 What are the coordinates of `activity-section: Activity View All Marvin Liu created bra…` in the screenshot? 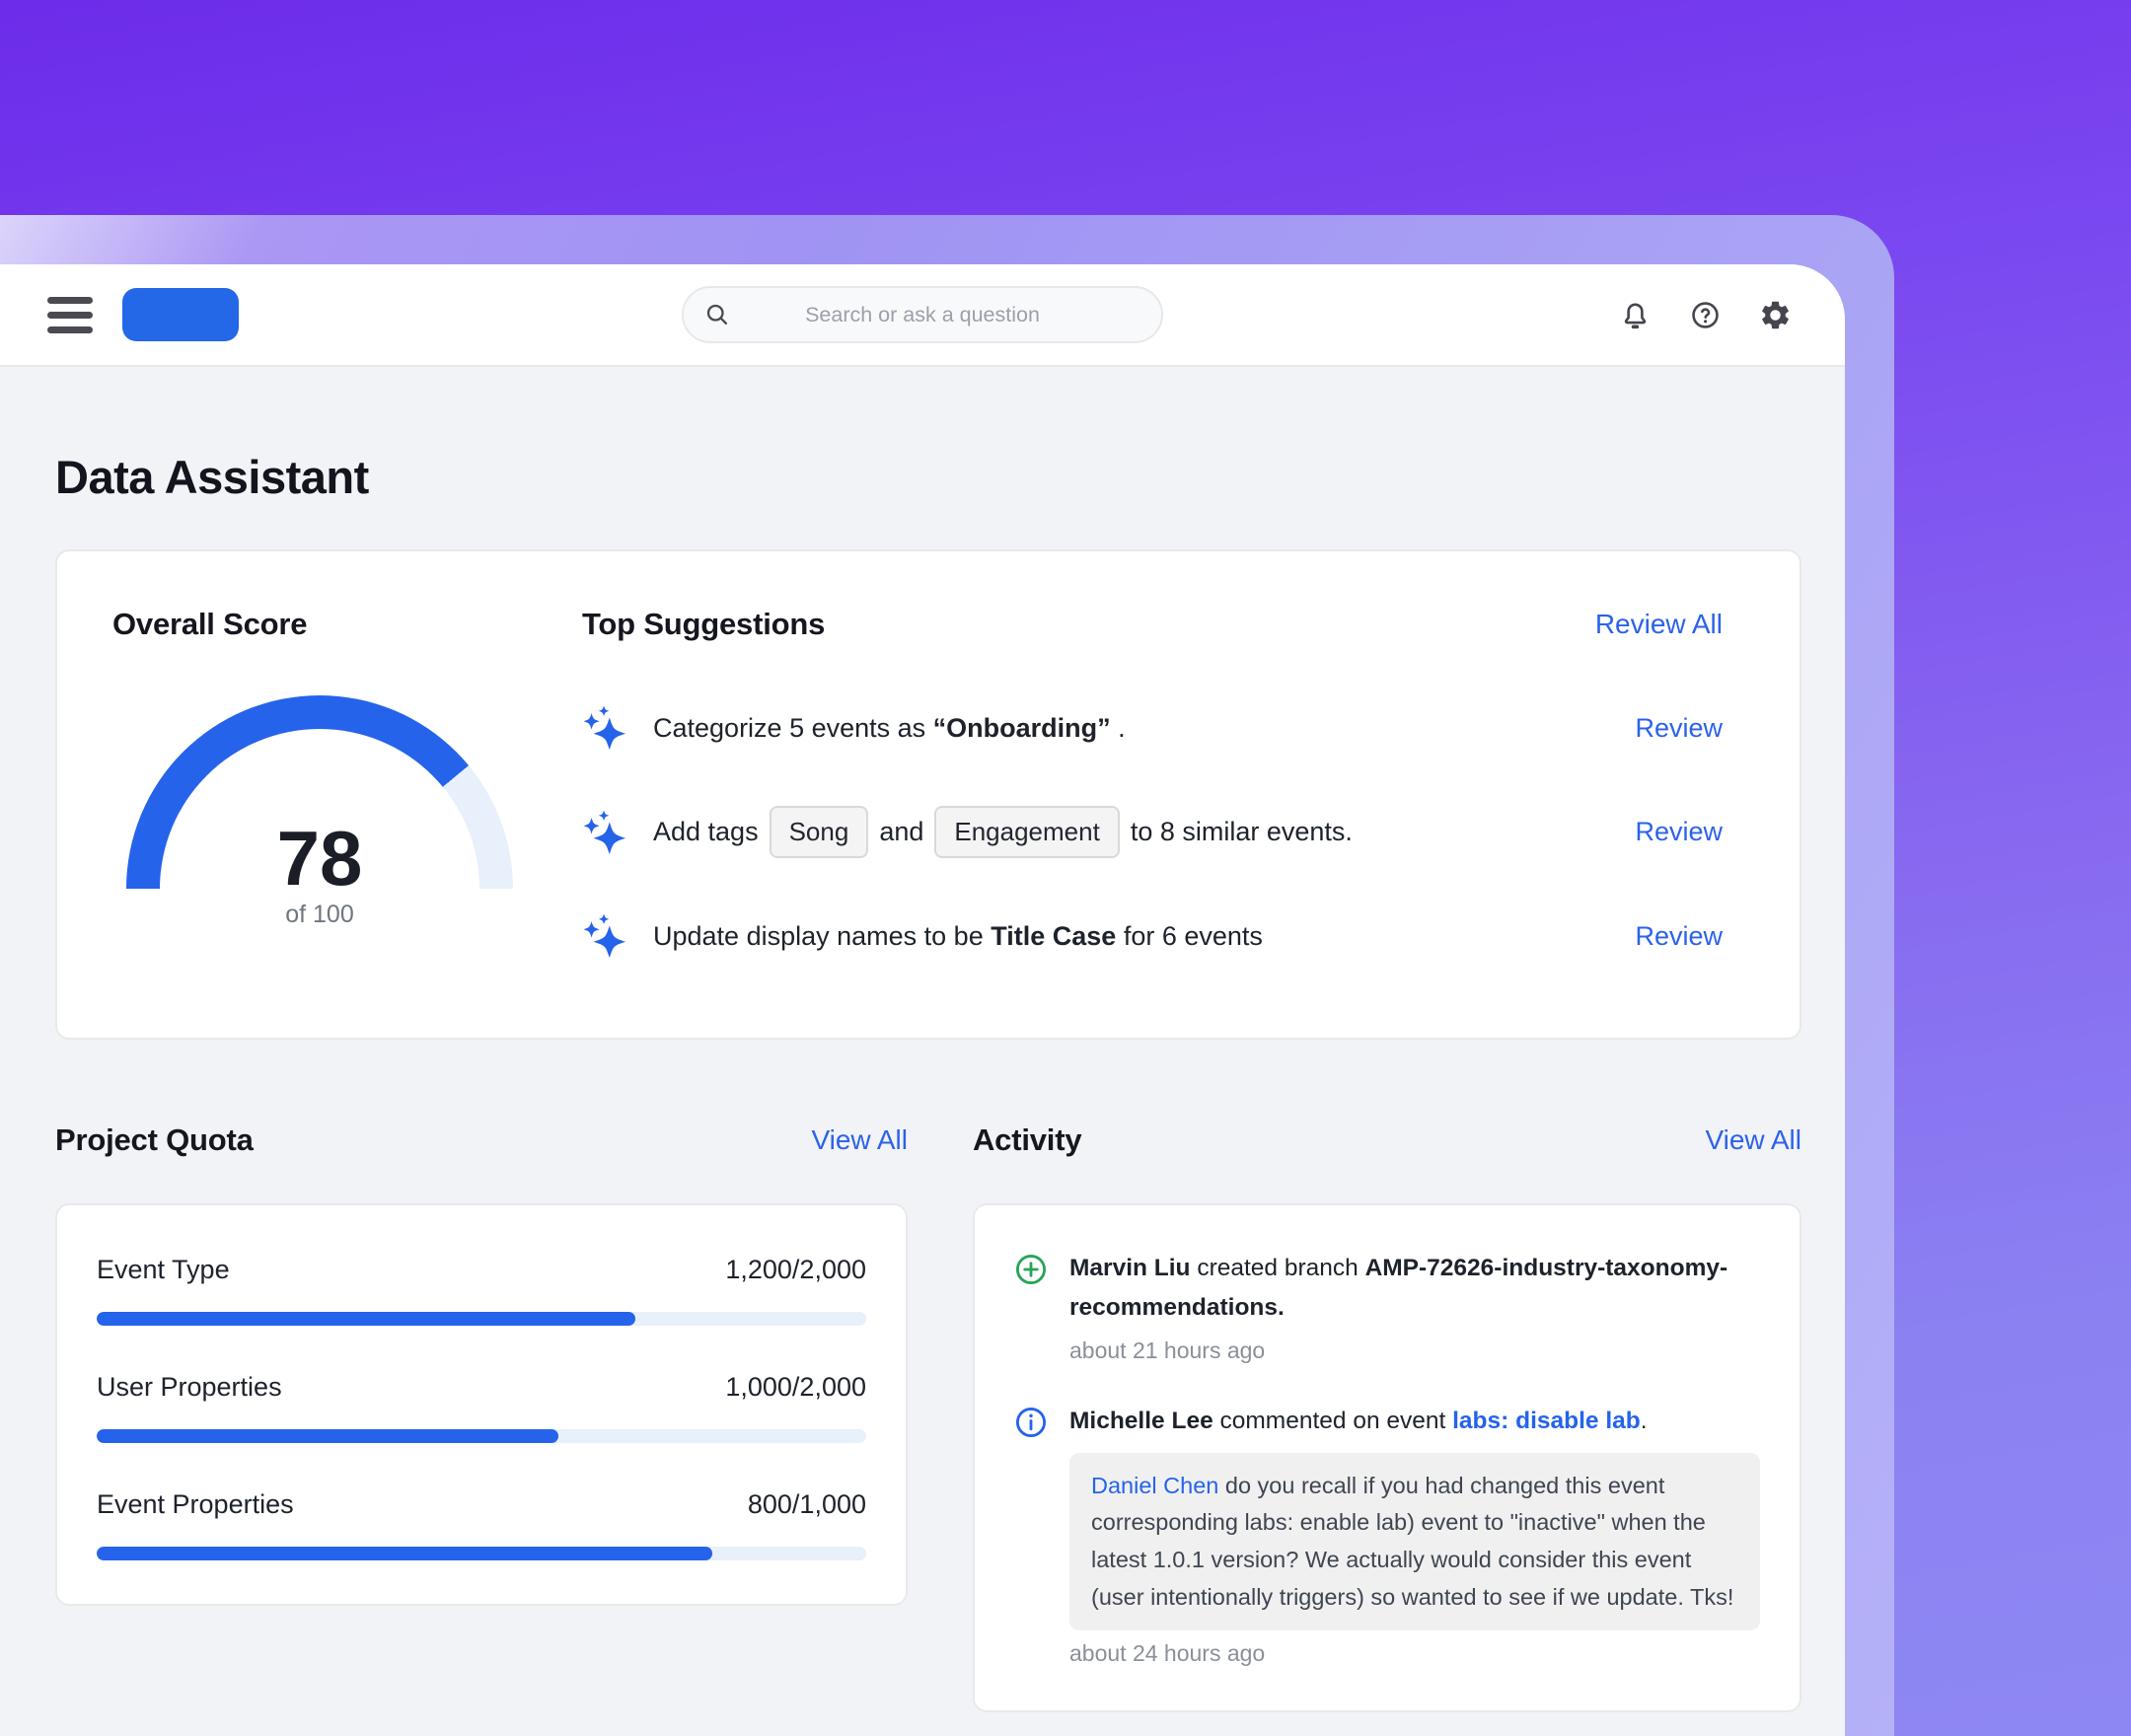 It's located at (1387, 1417).